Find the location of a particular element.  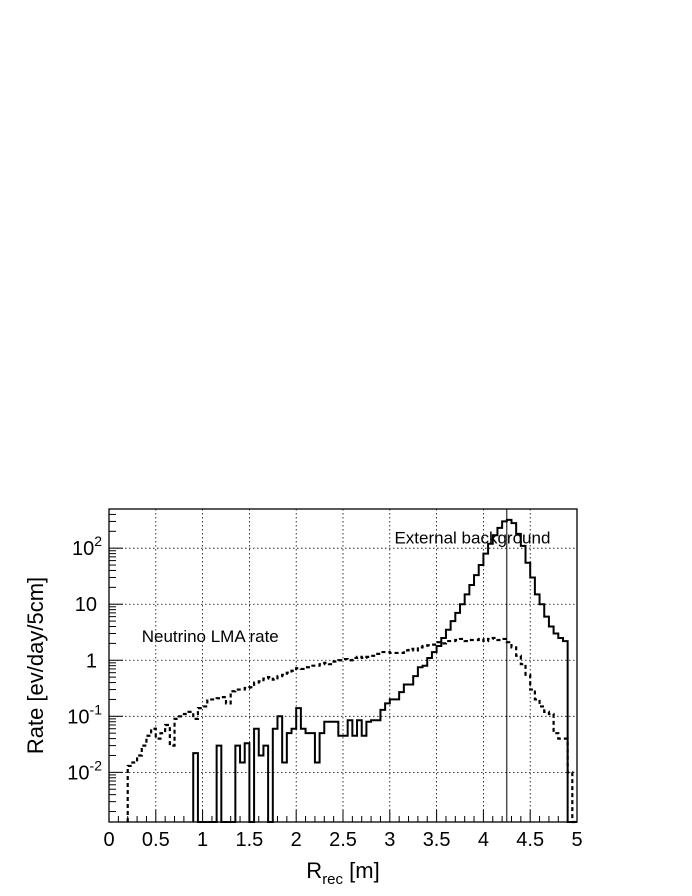

x-tick-label: 3 is located at coordinates (389, 840).